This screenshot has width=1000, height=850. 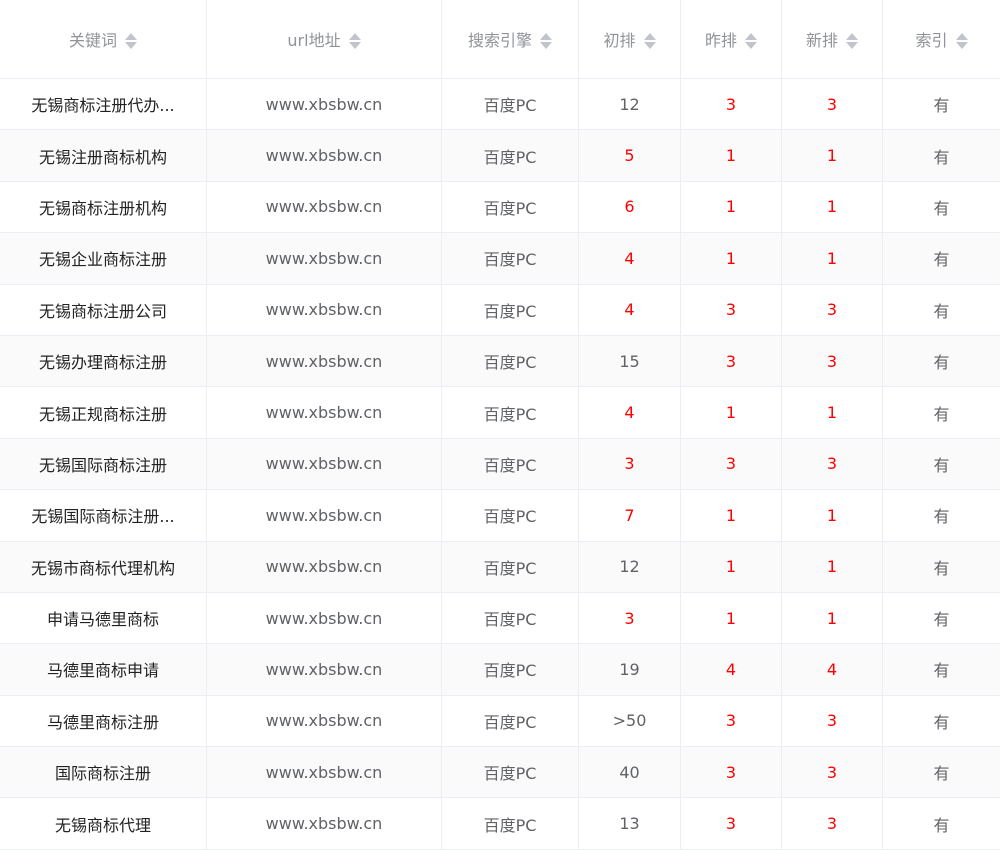 I want to click on column-header-yesterday-rank: 昨排, so click(x=731, y=39).